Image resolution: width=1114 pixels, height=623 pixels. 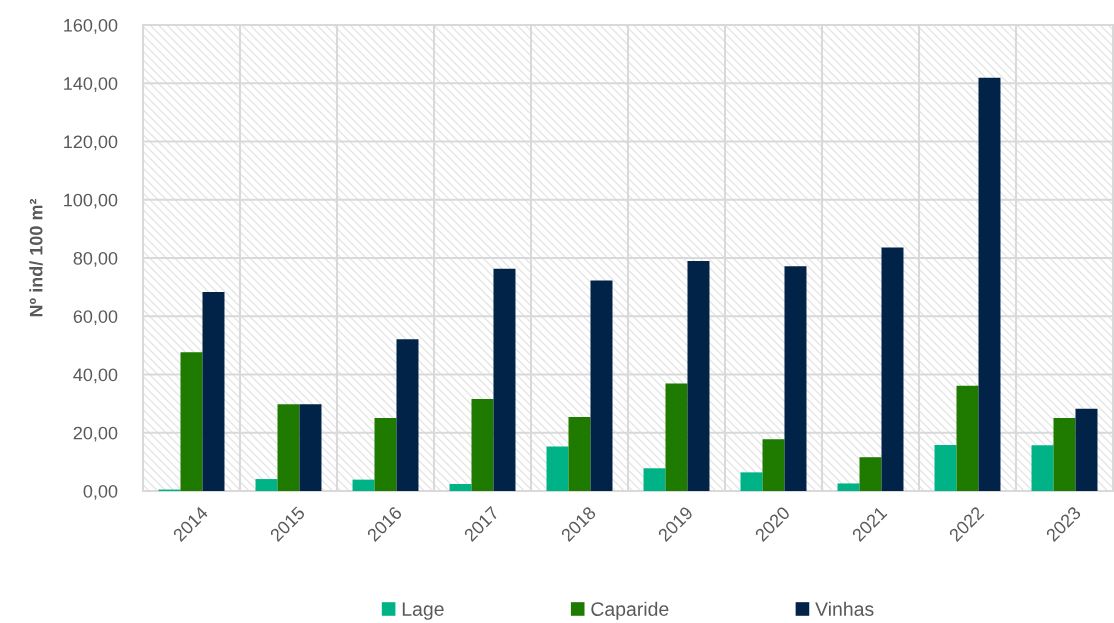 What do you see at coordinates (95, 376) in the screenshot?
I see `y-tick-label: 40,00` at bounding box center [95, 376].